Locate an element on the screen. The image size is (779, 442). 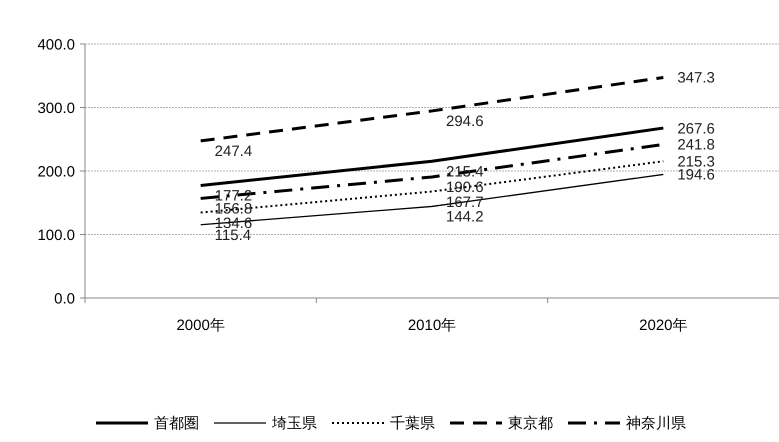
data-label: 194.6 is located at coordinates (696, 175).